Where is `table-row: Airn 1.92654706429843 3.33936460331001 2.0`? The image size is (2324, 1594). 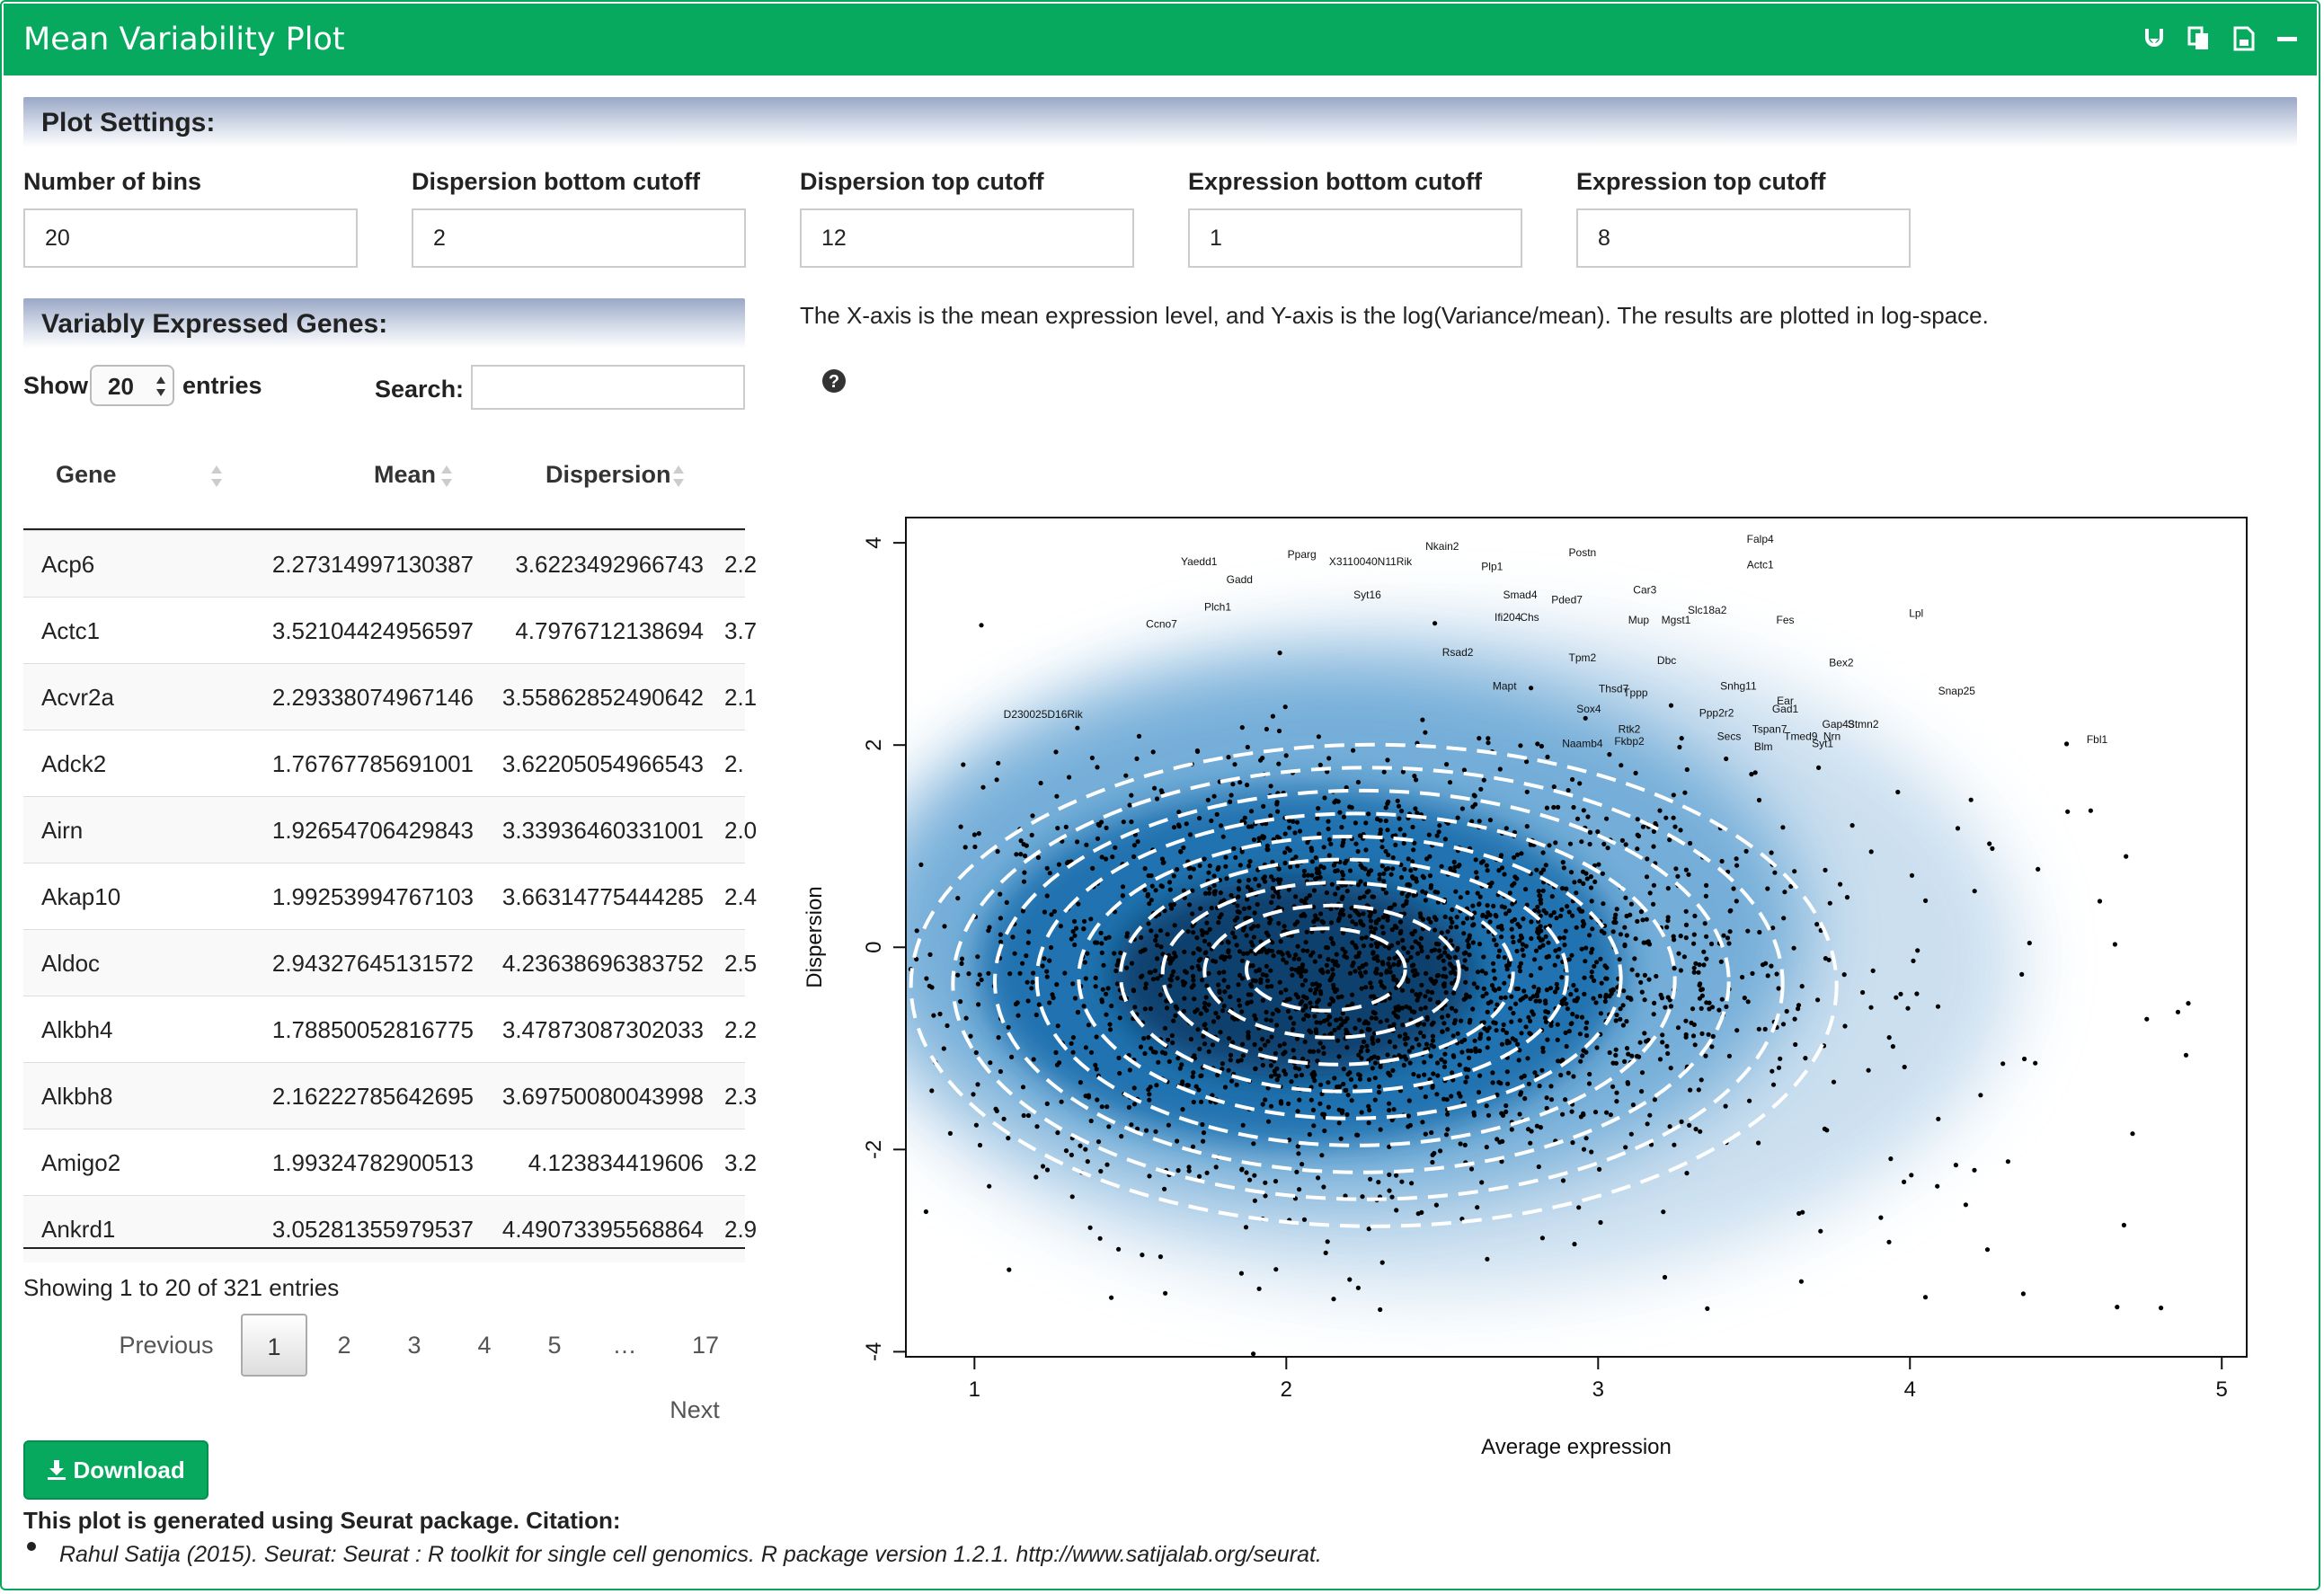 table-row: Airn 1.92654706429843 3.33936460331001 2.0 is located at coordinates (390, 829).